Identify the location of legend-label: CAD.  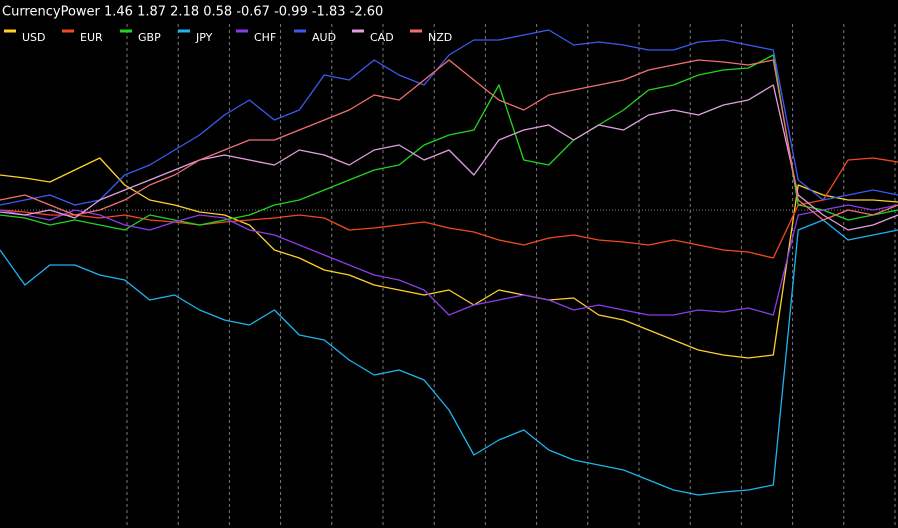
(382, 37).